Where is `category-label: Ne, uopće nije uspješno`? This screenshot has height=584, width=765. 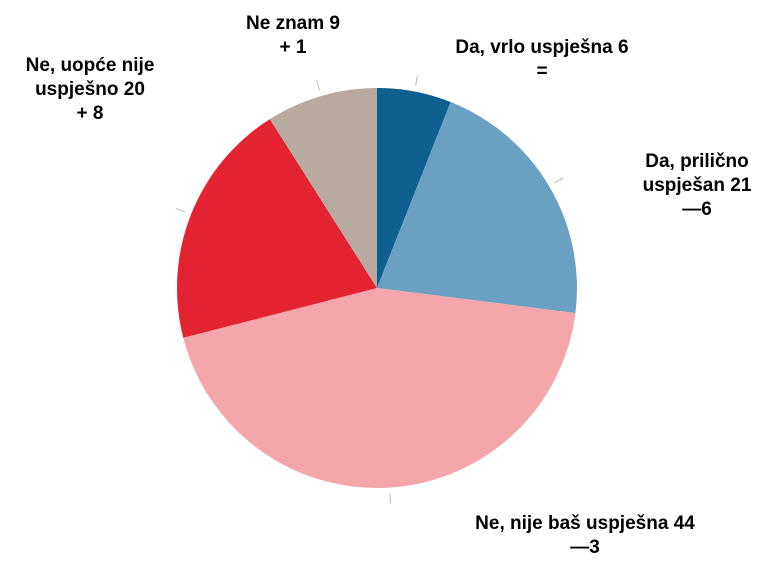
category-label: Ne, uopće nije uspješno is located at coordinates (90, 77).